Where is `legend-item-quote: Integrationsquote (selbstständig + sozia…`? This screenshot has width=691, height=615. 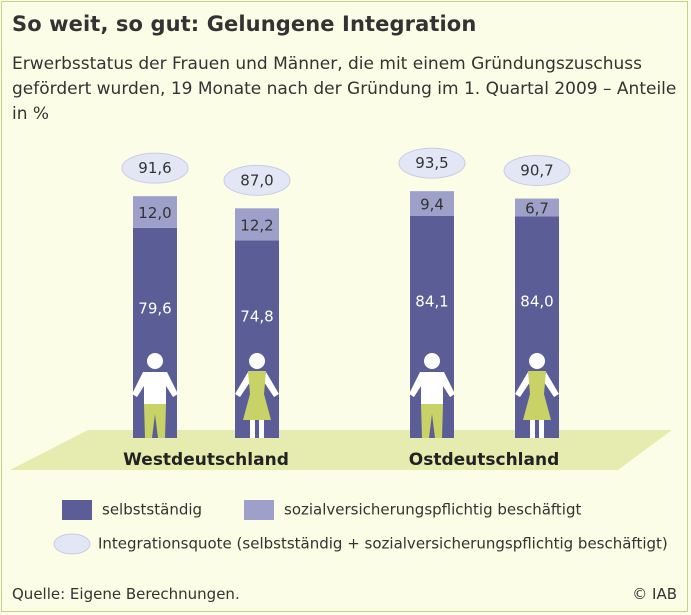
legend-item-quote: Integrationsquote (selbstständig + sozia… is located at coordinates (360, 544).